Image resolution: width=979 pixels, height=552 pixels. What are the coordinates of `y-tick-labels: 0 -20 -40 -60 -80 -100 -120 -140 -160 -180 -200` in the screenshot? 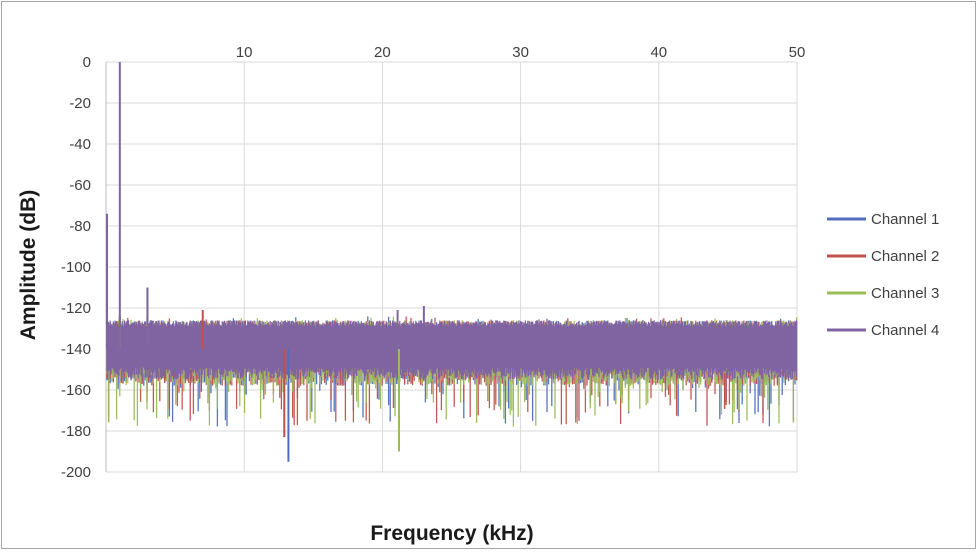 It's located at (76, 267).